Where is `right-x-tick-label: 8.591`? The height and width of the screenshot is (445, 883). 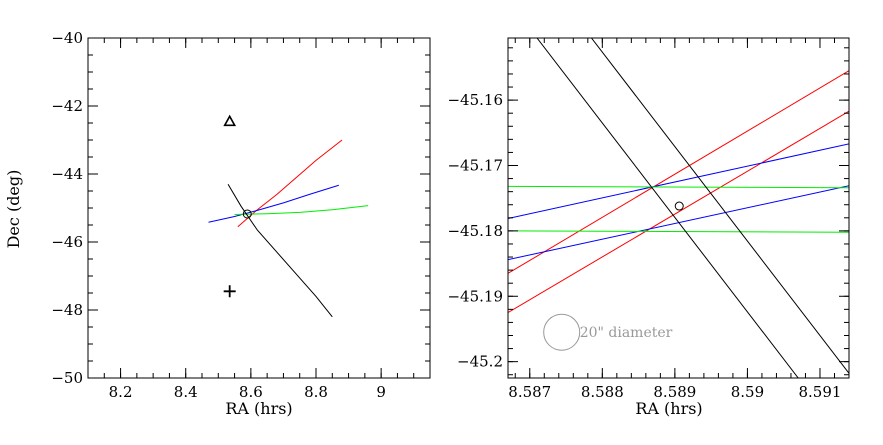
right-x-tick-label: 8.591 is located at coordinates (820, 392).